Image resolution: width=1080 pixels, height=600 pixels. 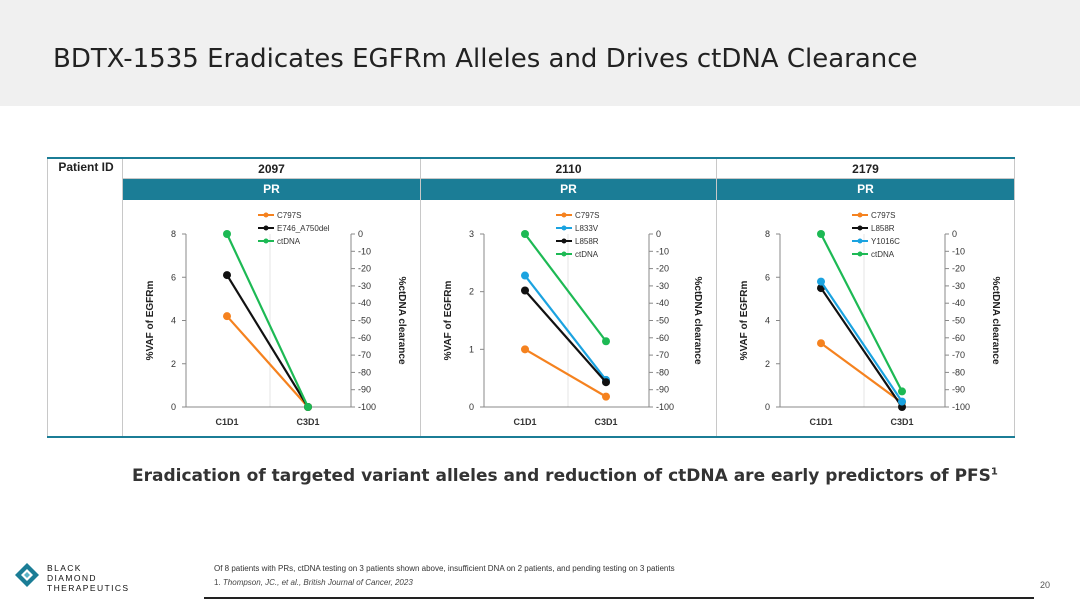 What do you see at coordinates (568, 189) in the screenshot?
I see `response-badge-2110: PR` at bounding box center [568, 189].